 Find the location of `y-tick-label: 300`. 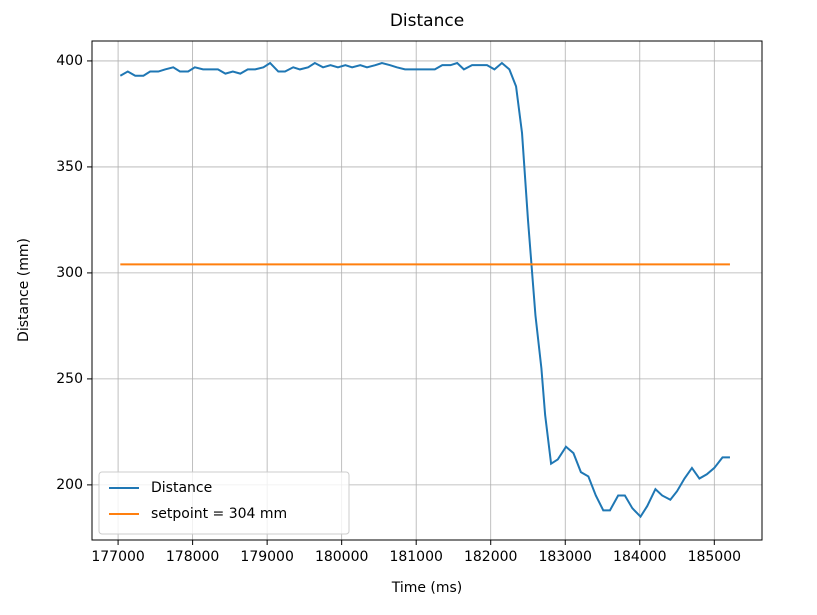

y-tick-label: 300 is located at coordinates (69, 273).